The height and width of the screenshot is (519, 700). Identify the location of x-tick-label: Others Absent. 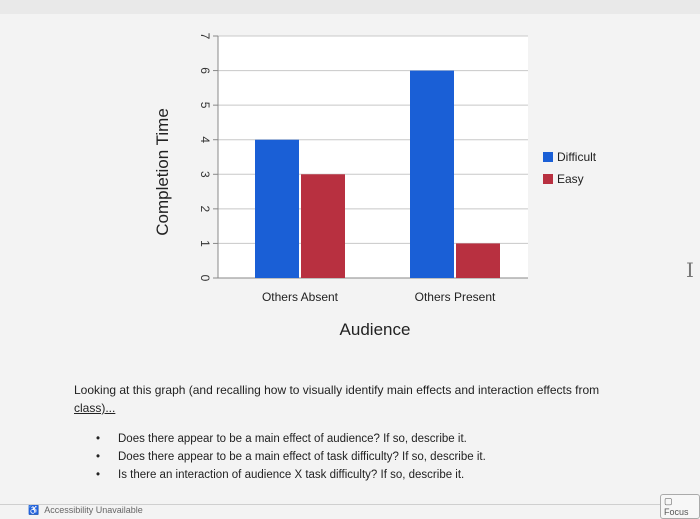
(300, 297).